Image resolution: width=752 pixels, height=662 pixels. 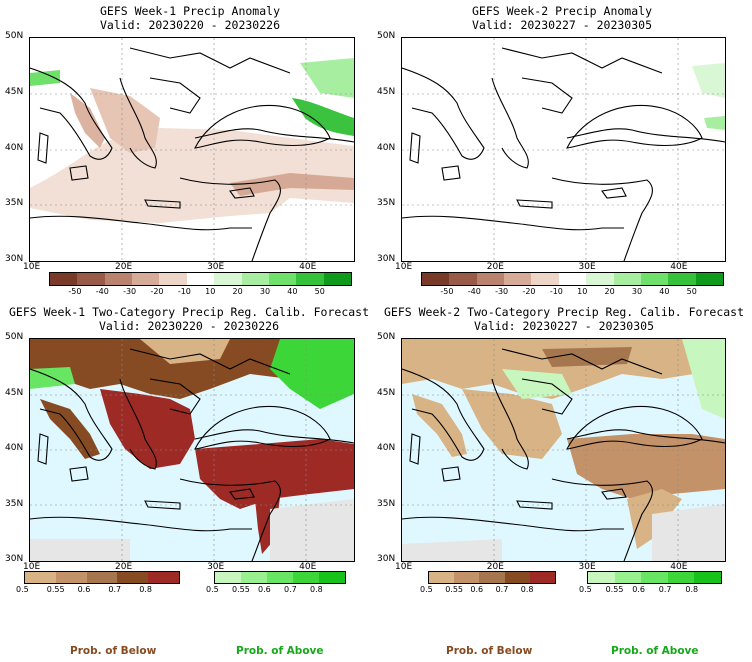 I want to click on prob-above-title-right: Prob. of Above, so click(x=655, y=651).